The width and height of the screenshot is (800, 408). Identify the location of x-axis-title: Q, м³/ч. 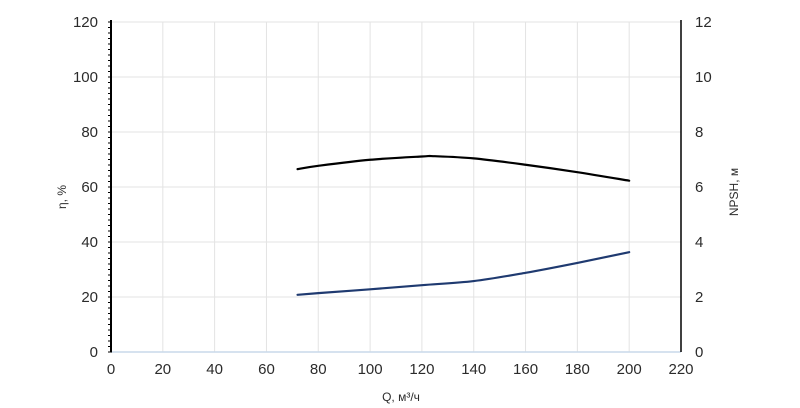
(401, 397).